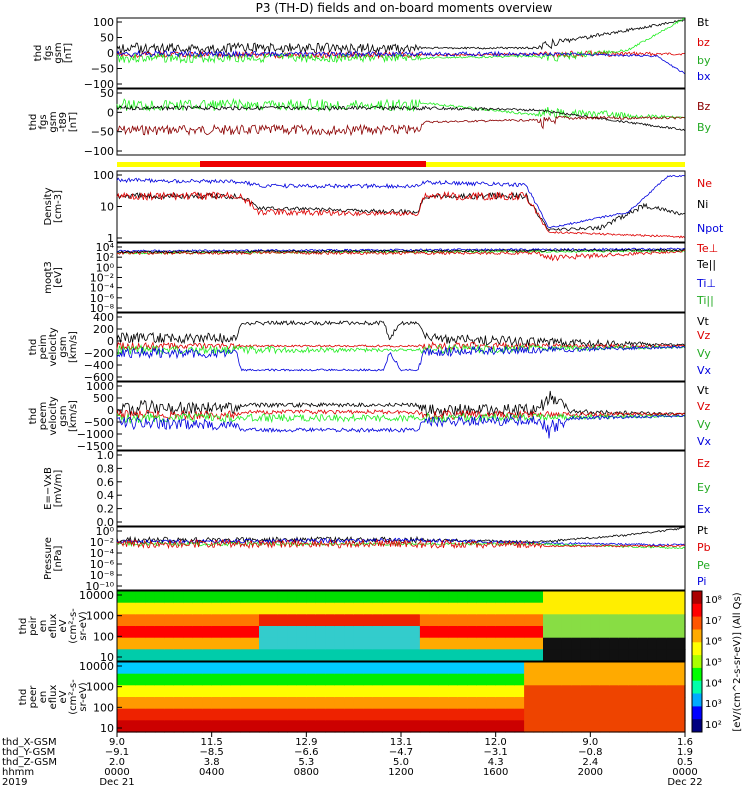  What do you see at coordinates (102, 575) in the screenshot?
I see `y-tick-label: 10⁻⁸` at bounding box center [102, 575].